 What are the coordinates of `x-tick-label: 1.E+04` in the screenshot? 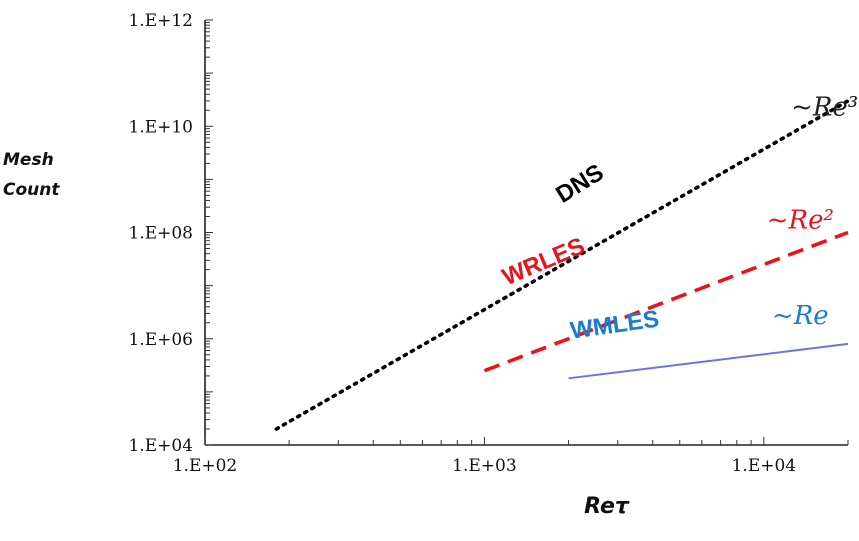 It's located at (764, 466).